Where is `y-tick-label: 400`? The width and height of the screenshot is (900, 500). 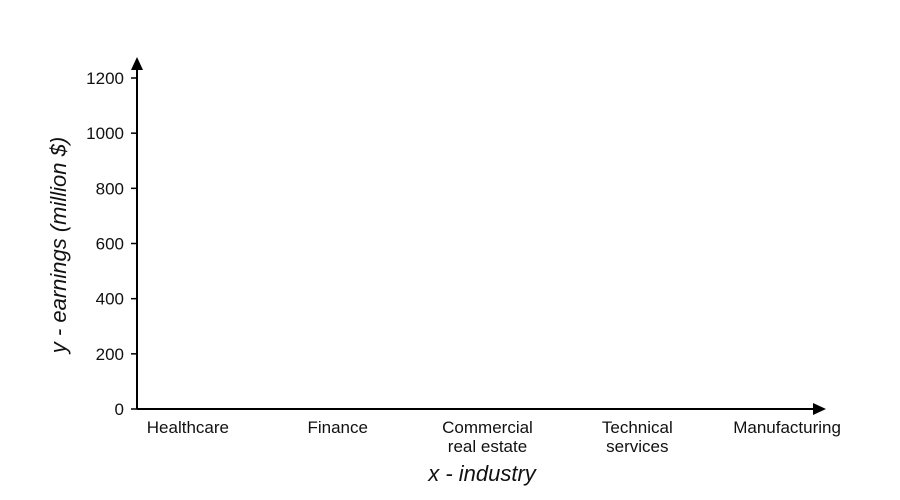
y-tick-label: 400 is located at coordinates (110, 299).